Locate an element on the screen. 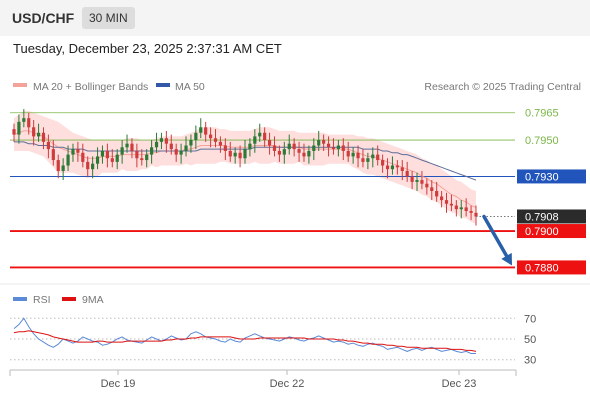 This screenshot has width=590, height=400. chart-header: USD/CHF 30 MIN is located at coordinates (295, 18).